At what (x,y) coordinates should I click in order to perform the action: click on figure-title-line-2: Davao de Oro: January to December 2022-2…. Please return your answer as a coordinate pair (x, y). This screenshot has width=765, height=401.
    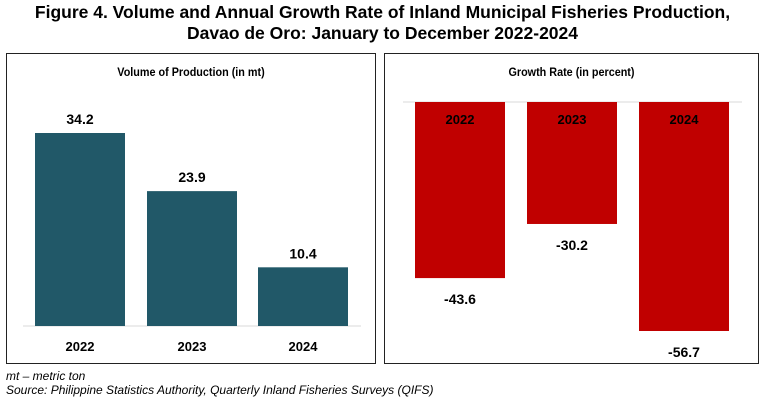
    Looking at the image, I should click on (382, 33).